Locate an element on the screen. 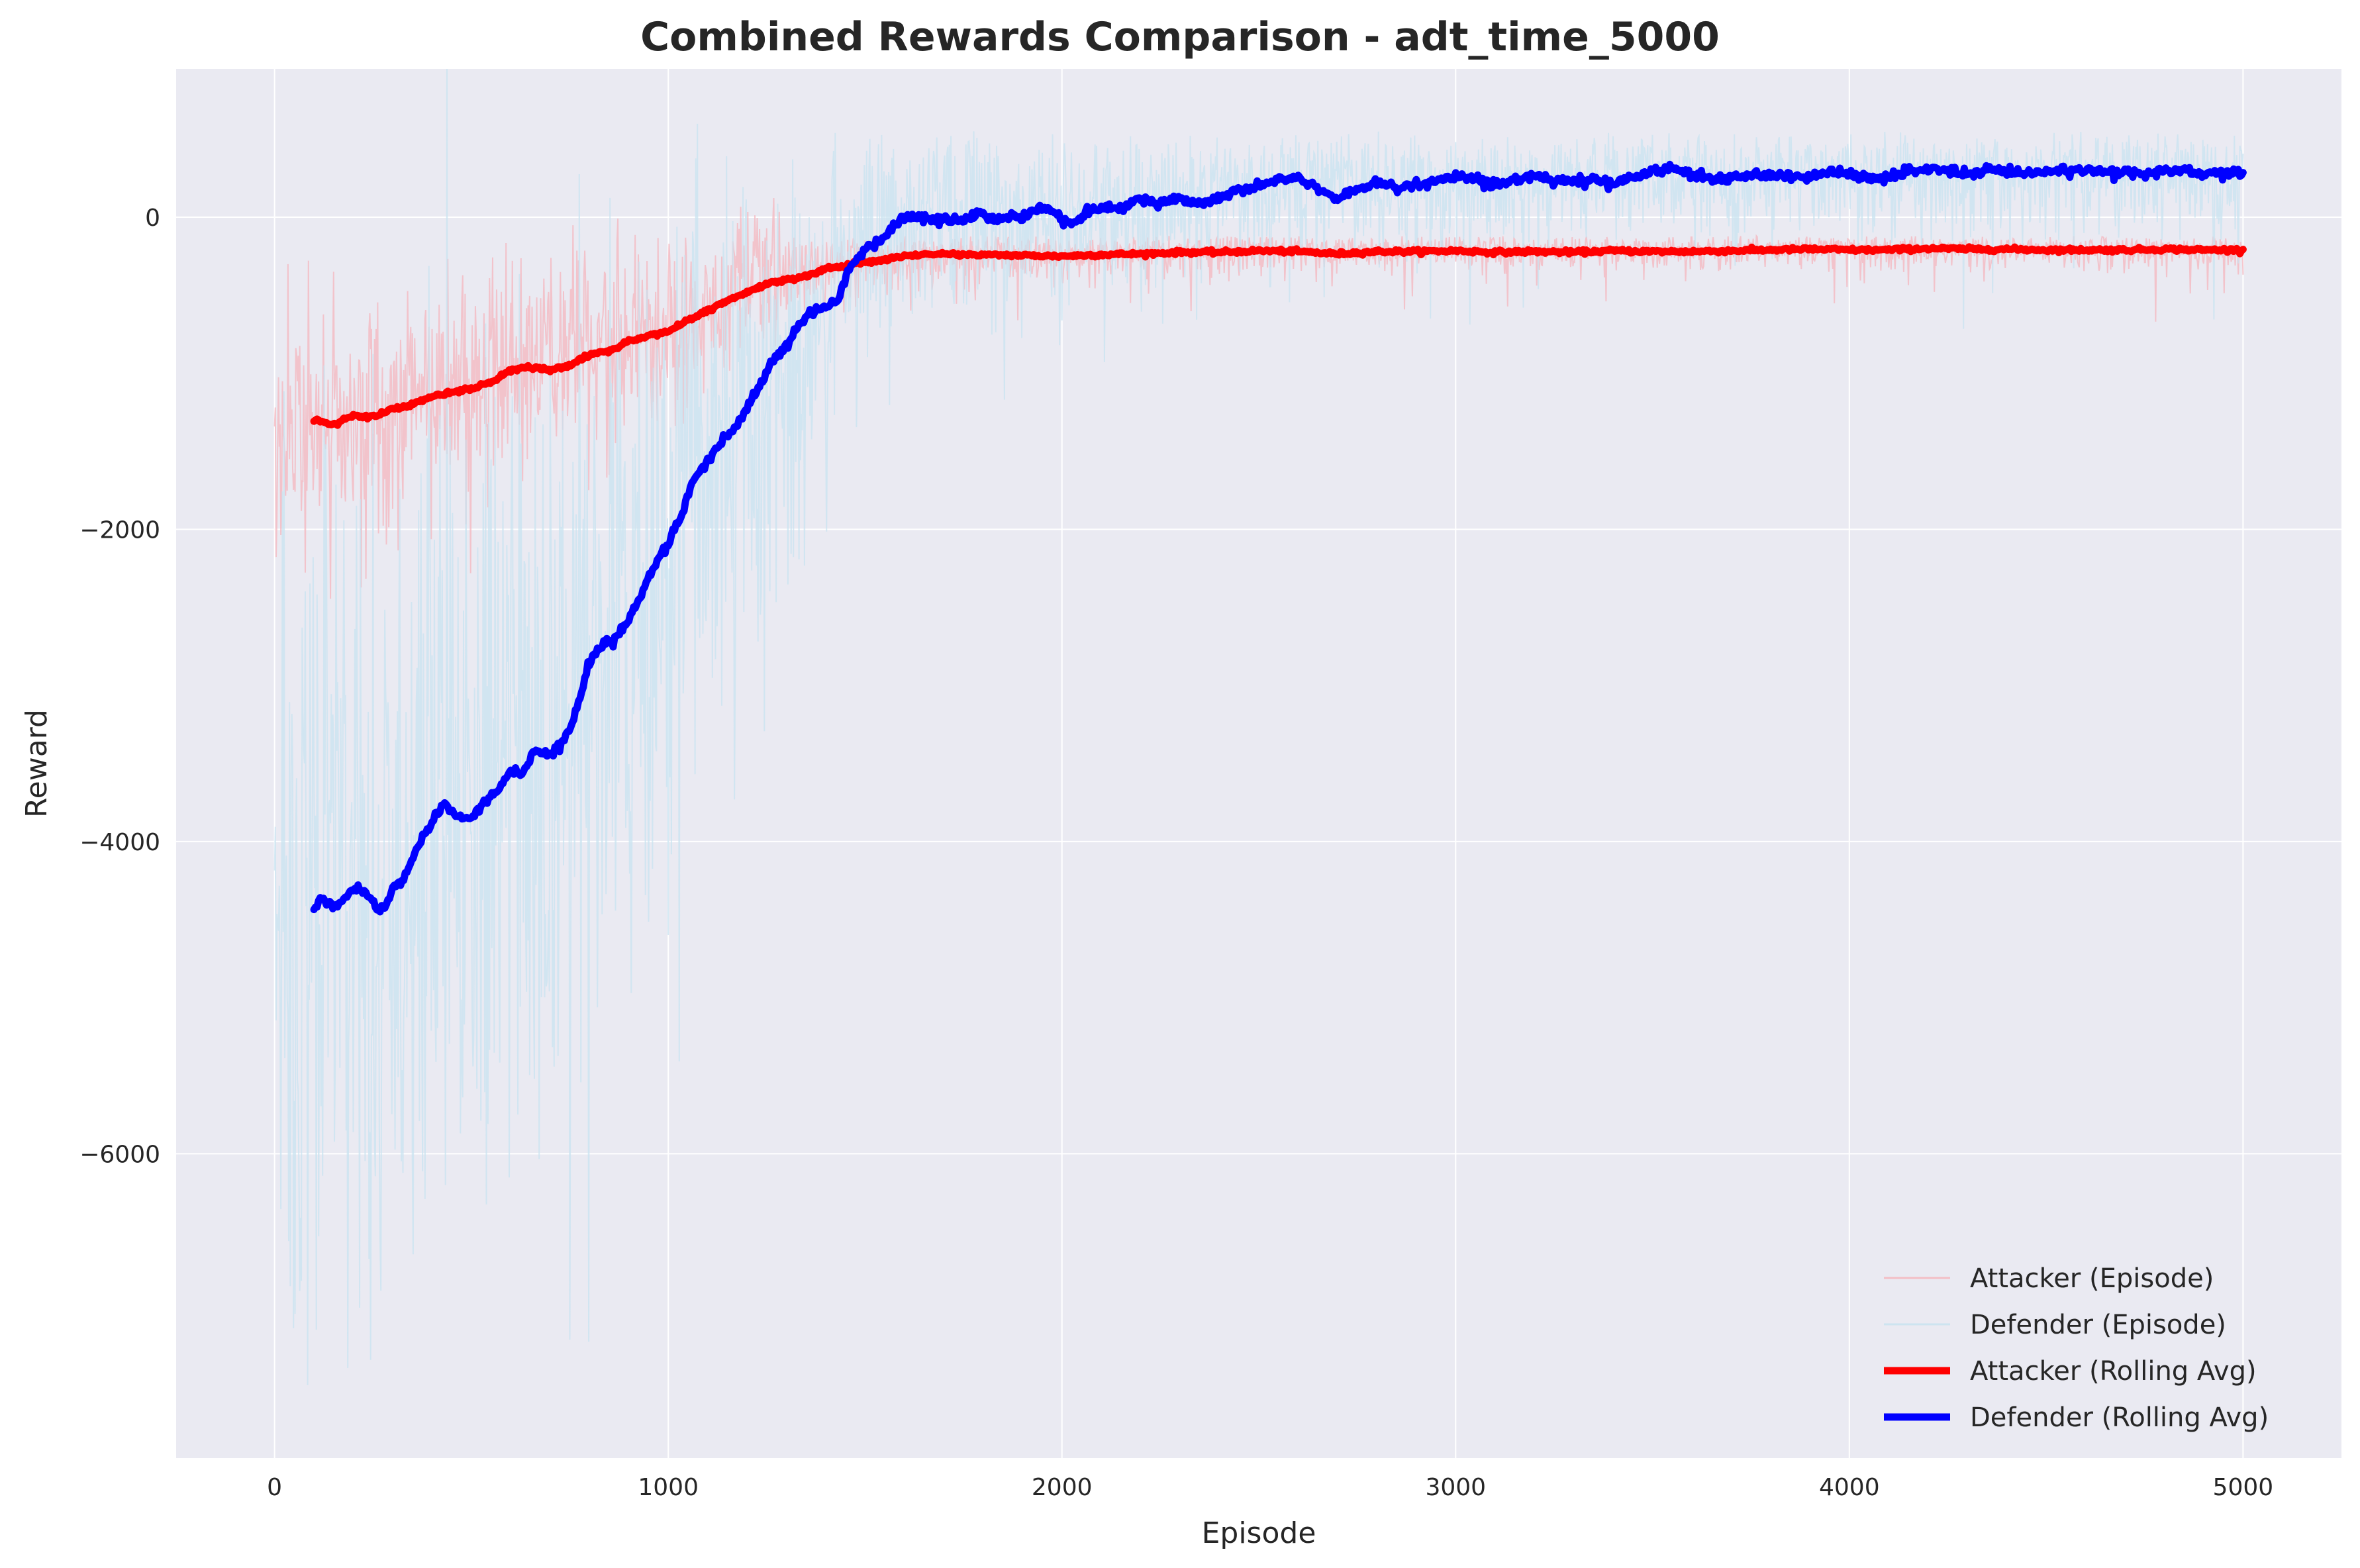 The image size is (2360, 1568). y-axis-label: Reward is located at coordinates (37, 763).